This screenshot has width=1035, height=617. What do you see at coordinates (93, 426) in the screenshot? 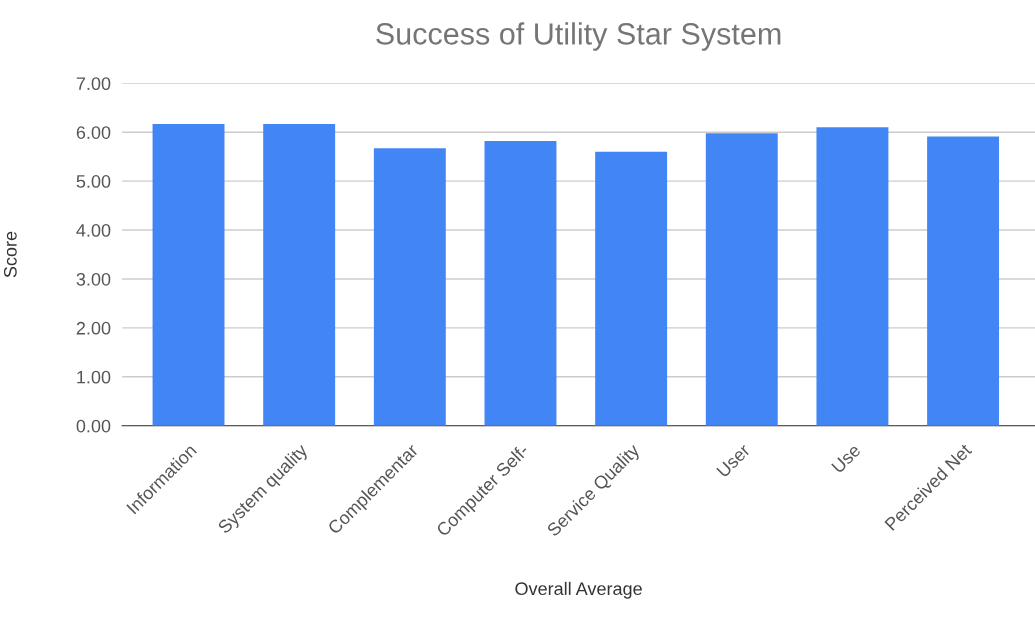
I see `y-tick-label: 0.00` at bounding box center [93, 426].